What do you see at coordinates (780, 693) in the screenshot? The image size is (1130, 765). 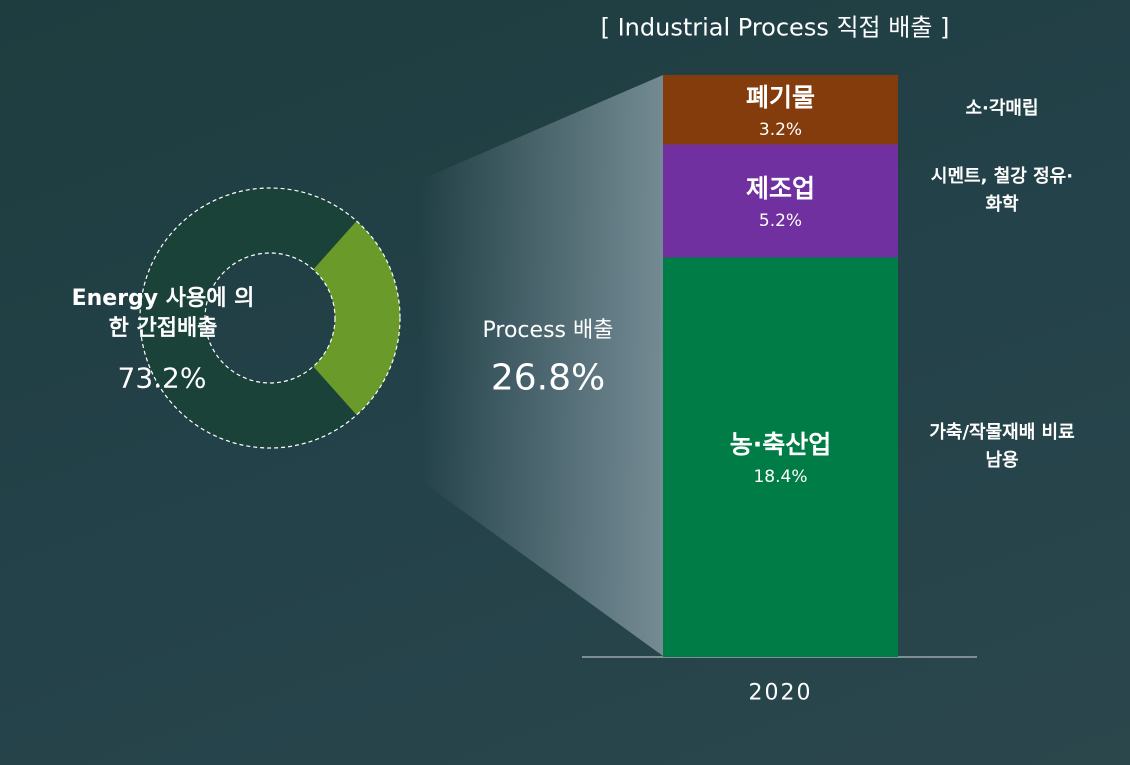 I see `x-tick-label: 2020` at bounding box center [780, 693].